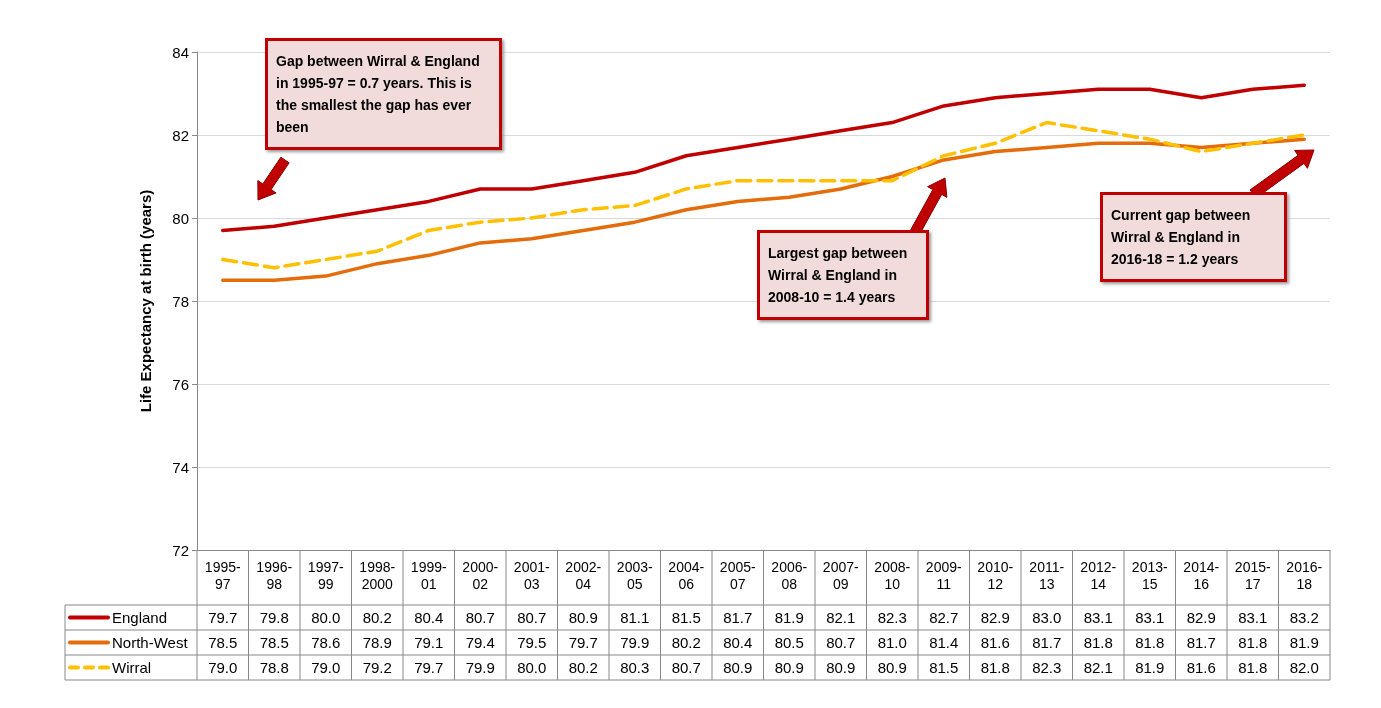 The width and height of the screenshot is (1381, 708). What do you see at coordinates (180, 384) in the screenshot?
I see `y-tick-label: 76` at bounding box center [180, 384].